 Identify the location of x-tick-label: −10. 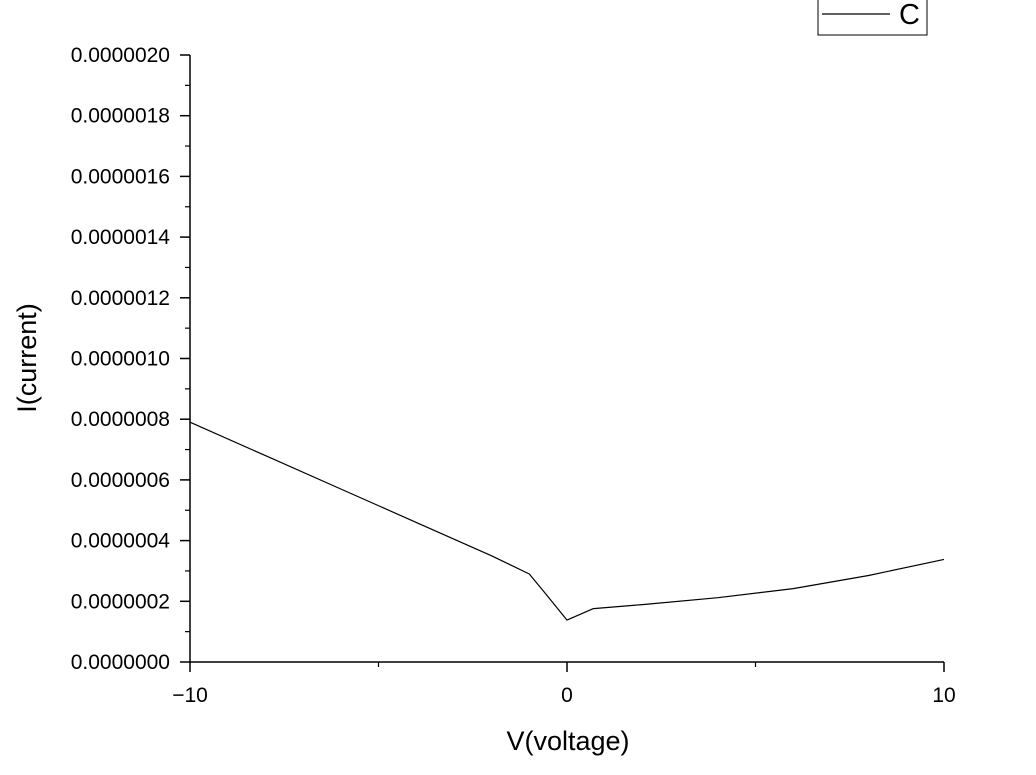
(190, 695).